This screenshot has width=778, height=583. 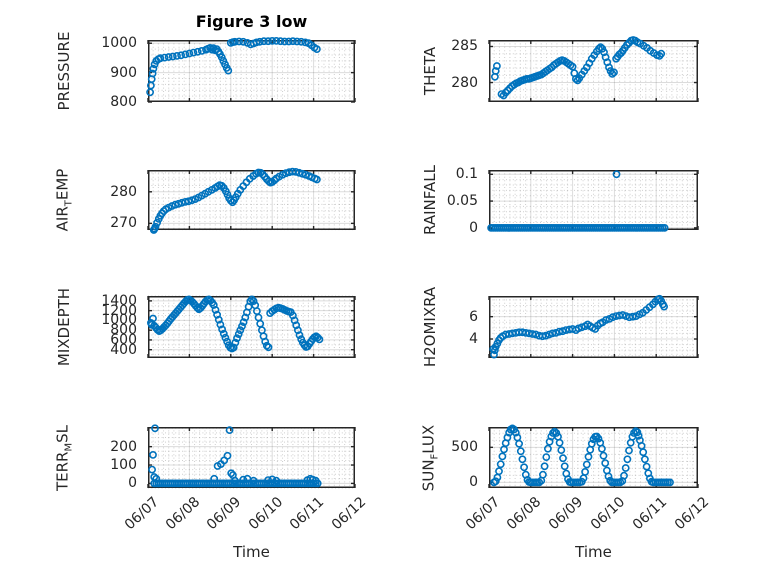 I want to click on y-tick-label-rainfall: 0.05, so click(x=462, y=201).